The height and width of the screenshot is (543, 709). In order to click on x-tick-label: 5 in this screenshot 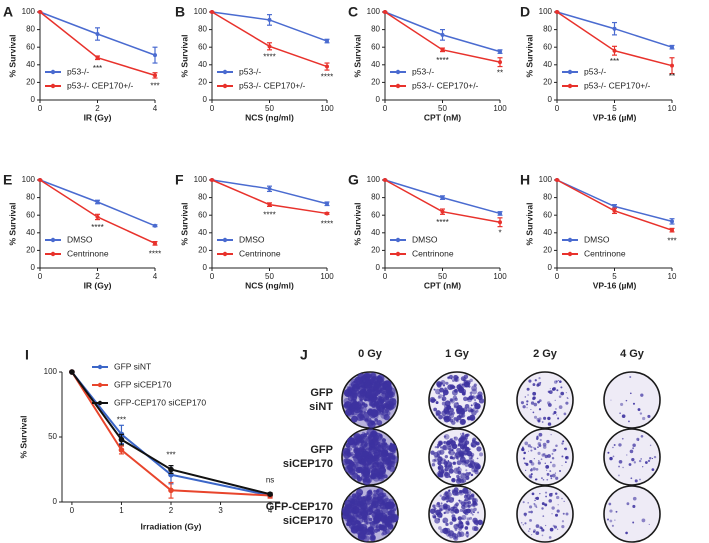, I will do `click(614, 276)`.